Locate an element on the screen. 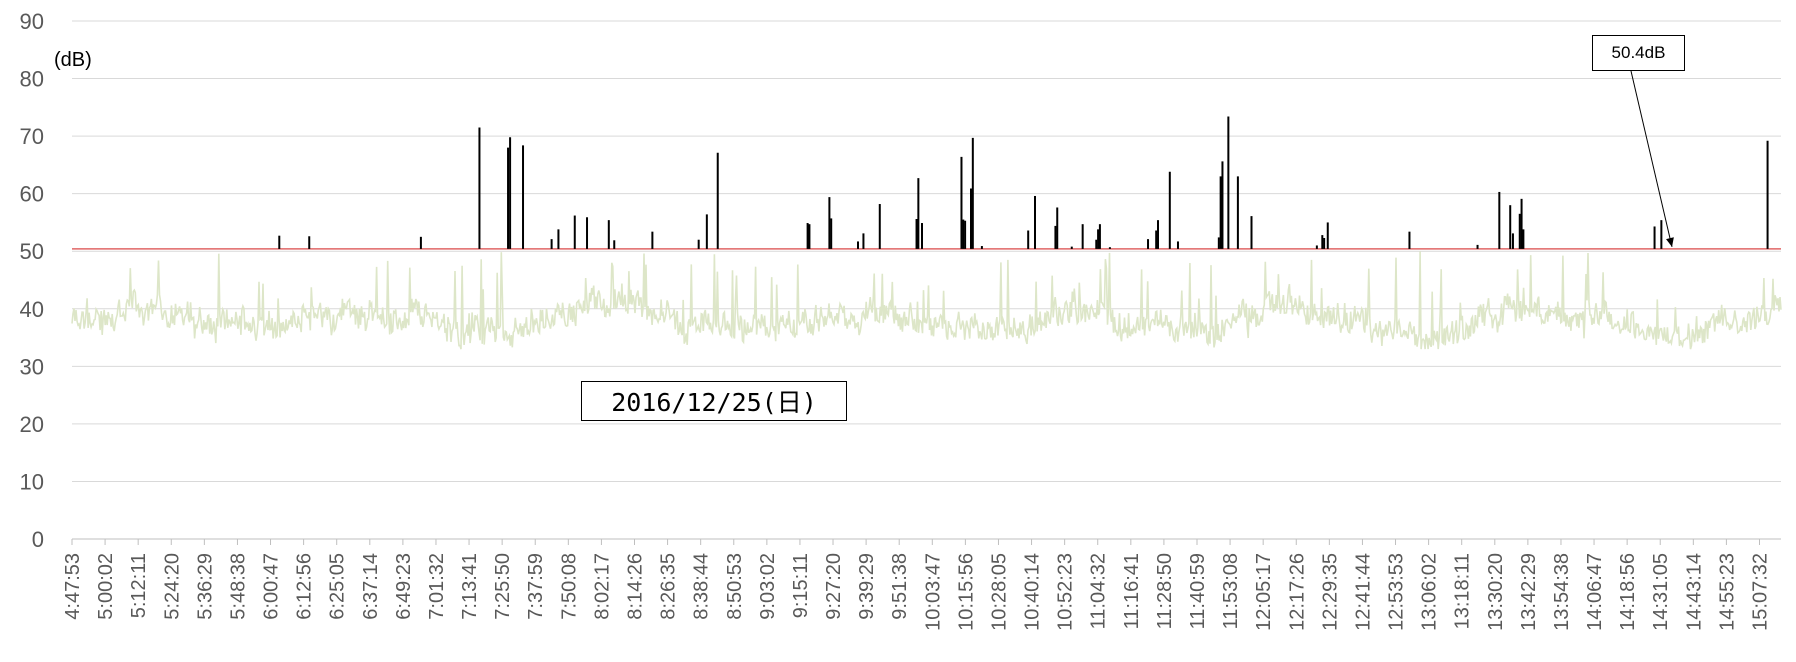  x-tick-label: 11:40:59 is located at coordinates (1198, 591).